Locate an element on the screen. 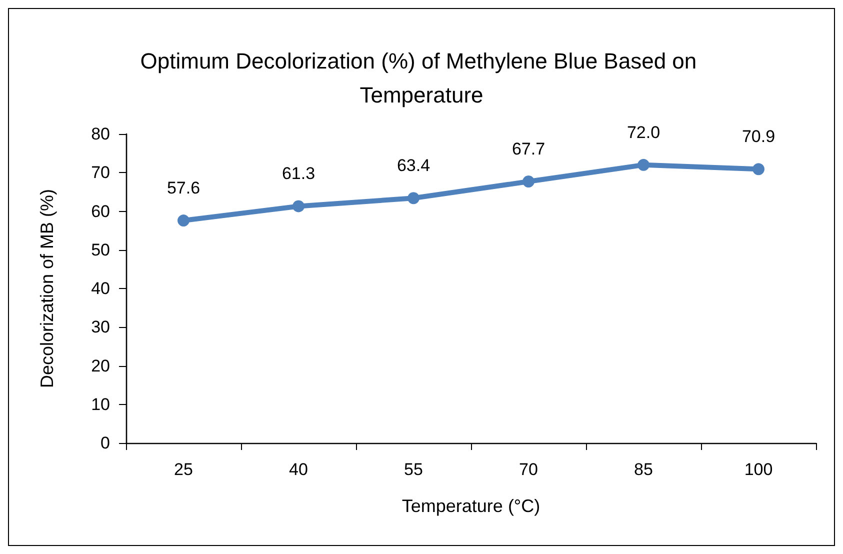 The width and height of the screenshot is (843, 554). y-tick-label: 50 is located at coordinates (100, 250).